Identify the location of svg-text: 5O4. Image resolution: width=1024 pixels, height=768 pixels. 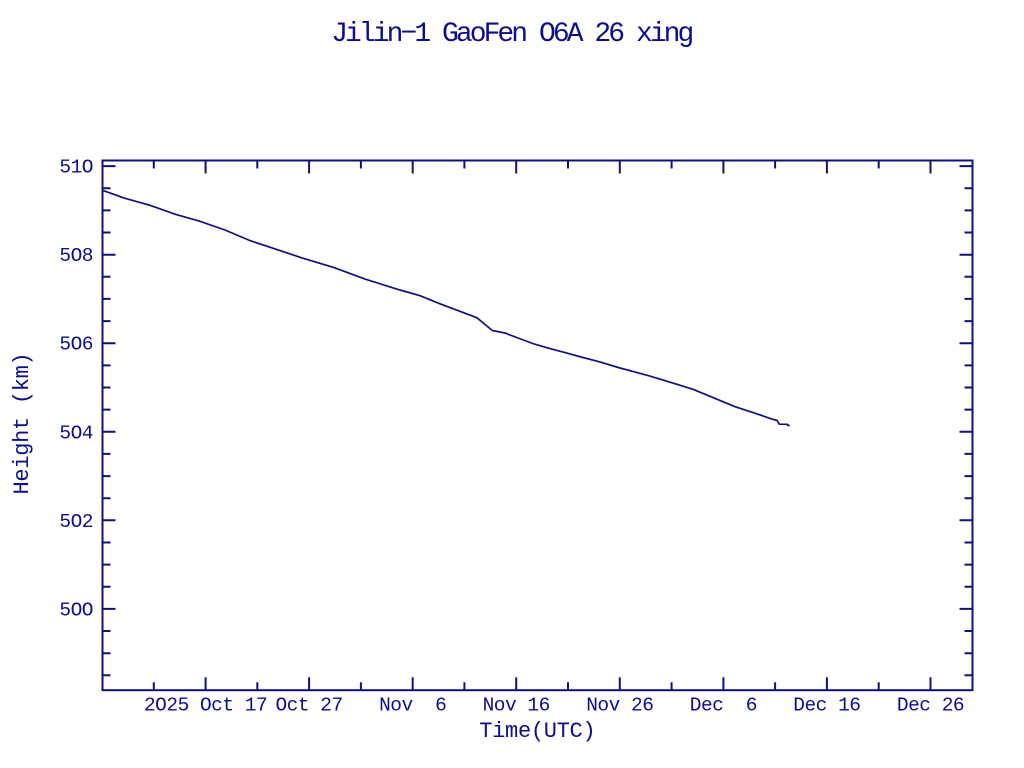
(76, 433).